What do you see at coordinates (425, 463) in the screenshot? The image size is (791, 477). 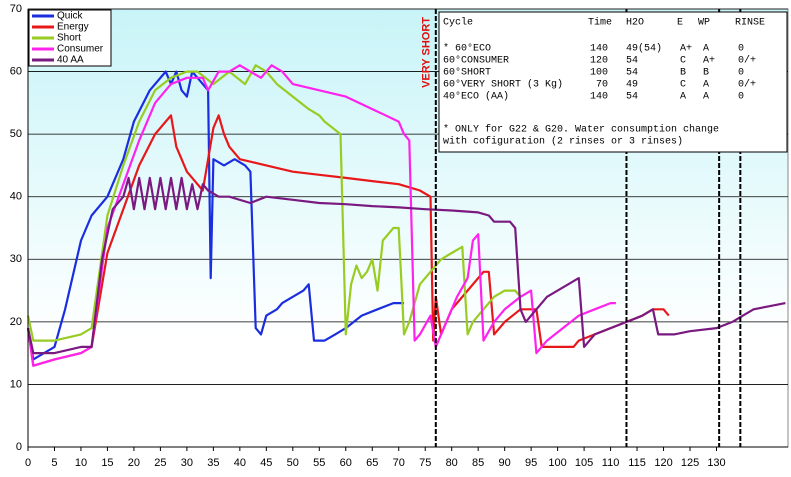 I see `x-tick-label: 75` at bounding box center [425, 463].